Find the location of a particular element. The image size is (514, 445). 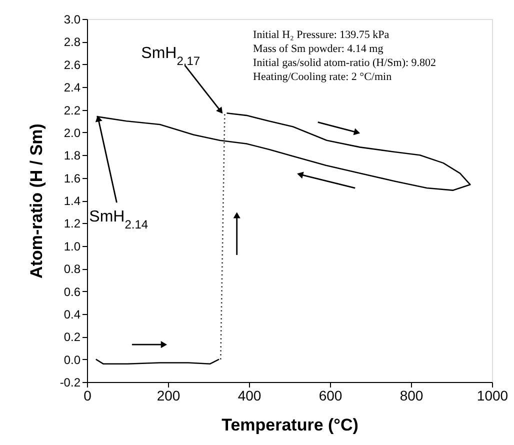

y-tick-label: 2.0 is located at coordinates (72, 133).